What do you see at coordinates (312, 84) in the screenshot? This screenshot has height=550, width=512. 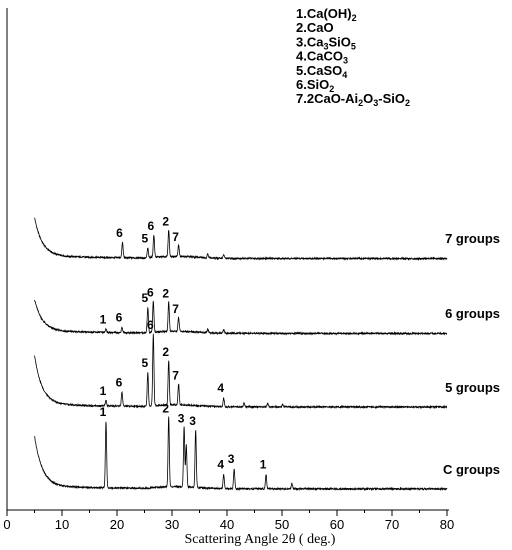 I see `legend-text-run: 6.SiO` at bounding box center [312, 84].